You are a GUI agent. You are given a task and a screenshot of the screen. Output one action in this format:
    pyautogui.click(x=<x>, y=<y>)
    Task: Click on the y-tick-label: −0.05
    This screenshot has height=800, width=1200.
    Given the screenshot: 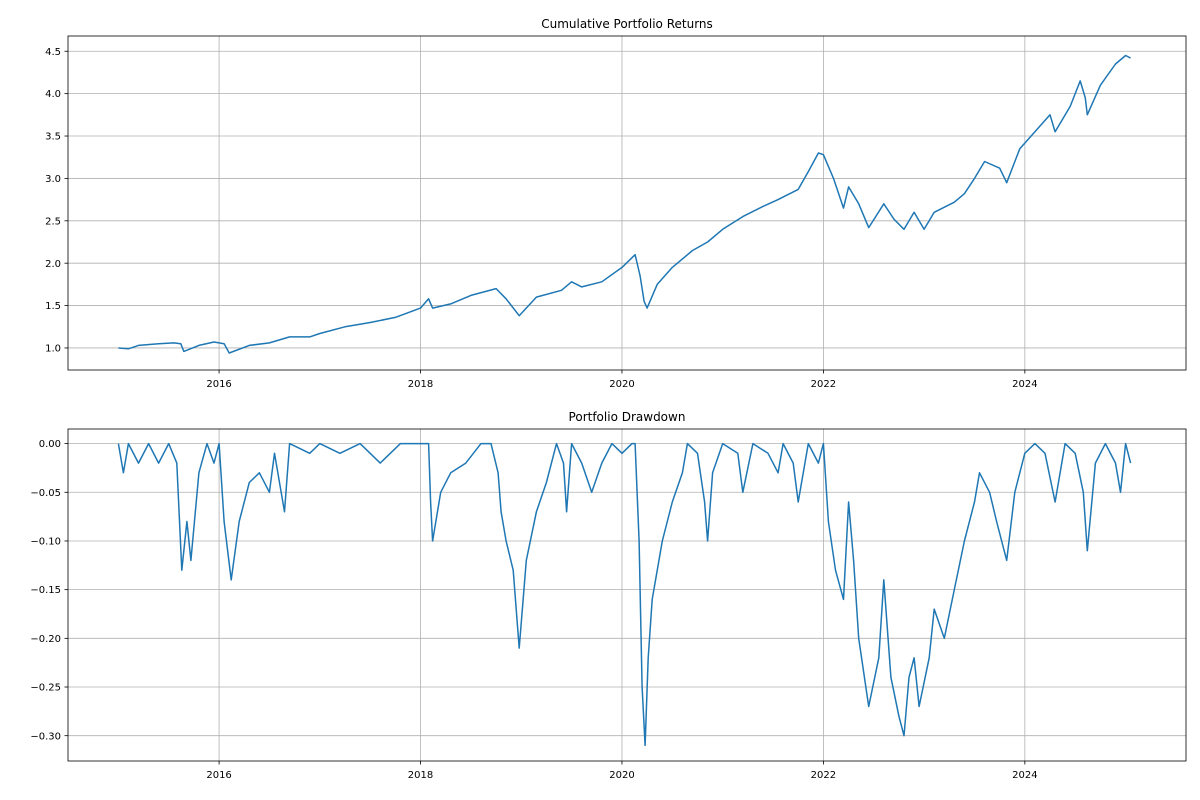 What is the action you would take?
    pyautogui.click(x=45, y=493)
    